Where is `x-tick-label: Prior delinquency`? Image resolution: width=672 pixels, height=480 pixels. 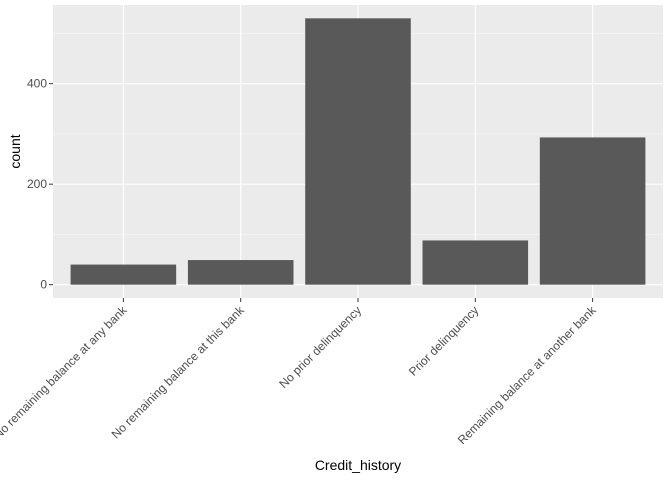 x-tick-label: Prior delinquency is located at coordinates (443, 340).